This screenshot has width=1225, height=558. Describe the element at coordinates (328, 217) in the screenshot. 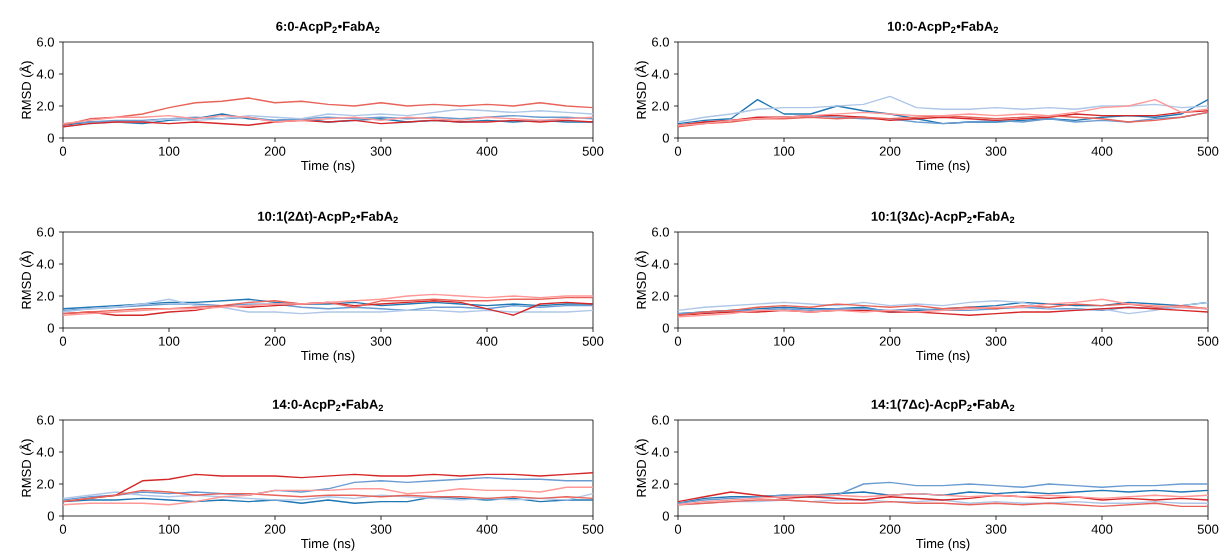

I see `chart-title: 10:1(2Δt)-AcpP$_{2}$•FabA$_{2}$` at that location.